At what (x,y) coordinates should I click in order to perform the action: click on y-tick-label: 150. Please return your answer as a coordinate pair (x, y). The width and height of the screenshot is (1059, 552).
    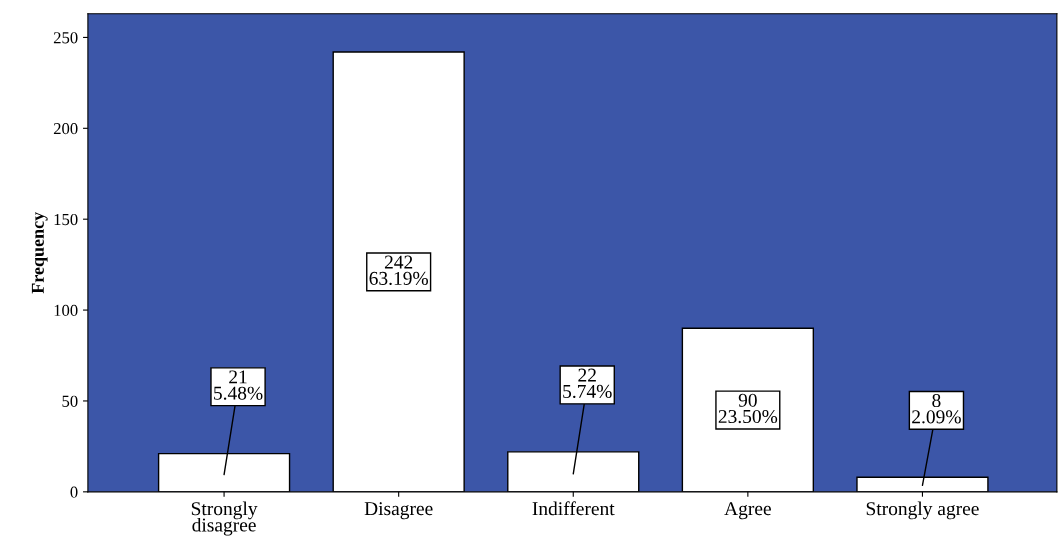
    Looking at the image, I should click on (66, 219).